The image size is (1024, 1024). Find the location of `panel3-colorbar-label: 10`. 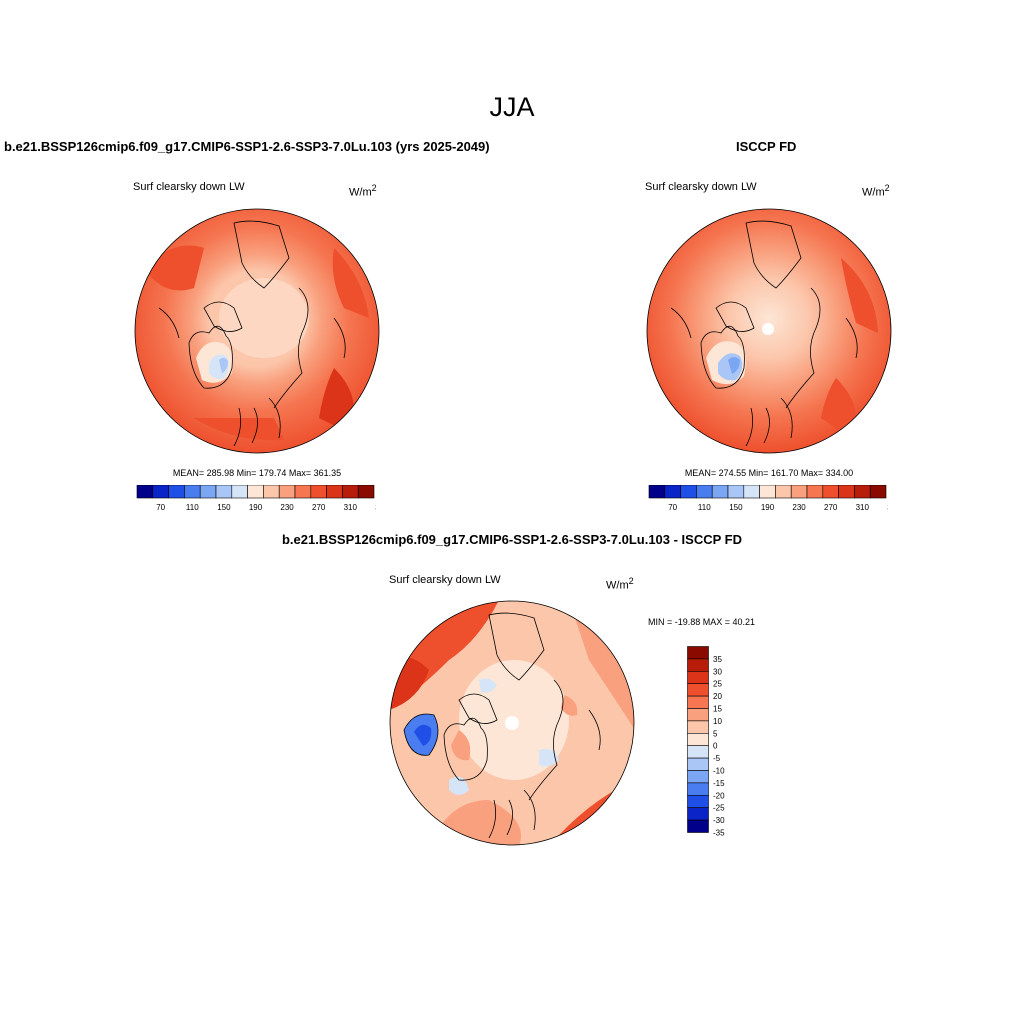

panel3-colorbar-label: 10 is located at coordinates (717, 721).